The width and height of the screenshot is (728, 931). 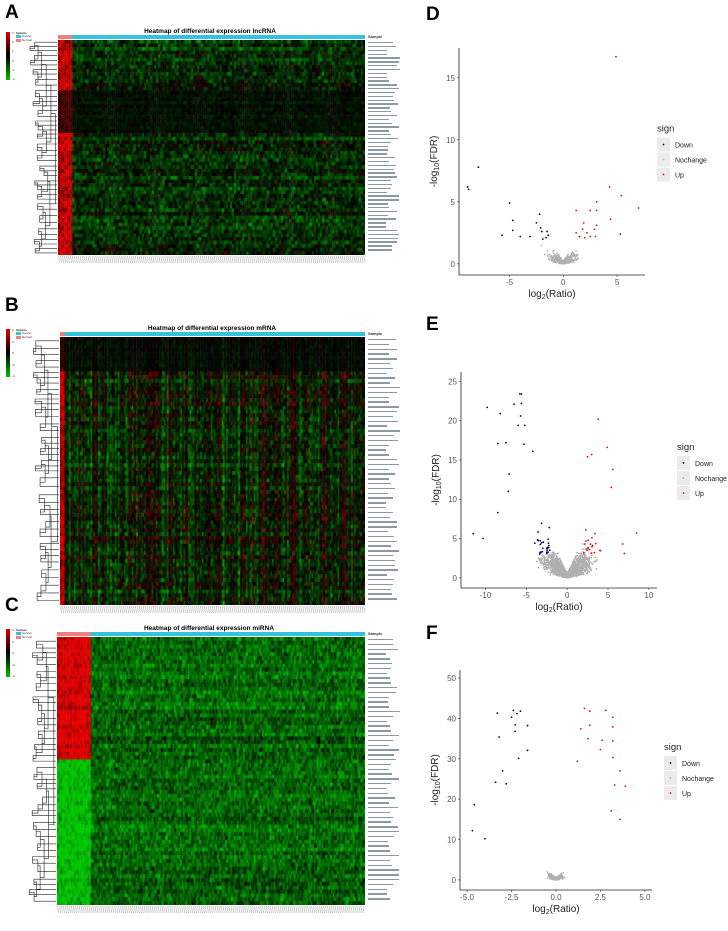 What do you see at coordinates (13, 676) in the screenshot?
I see `color-scale-tick: -4` at bounding box center [13, 676].